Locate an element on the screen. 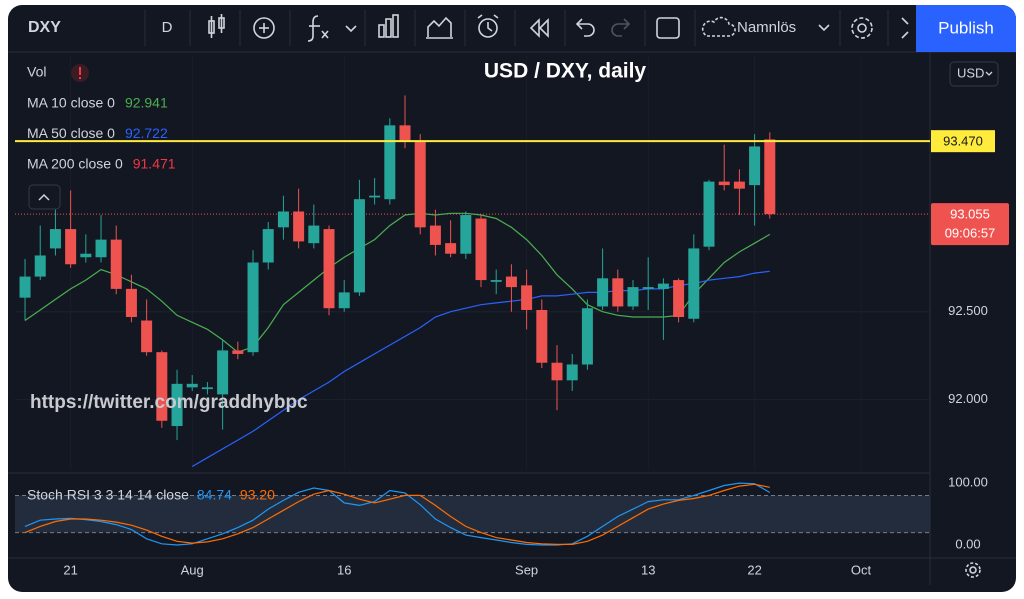 The width and height of the screenshot is (1024, 599). publish-label: Publish is located at coordinates (966, 27).